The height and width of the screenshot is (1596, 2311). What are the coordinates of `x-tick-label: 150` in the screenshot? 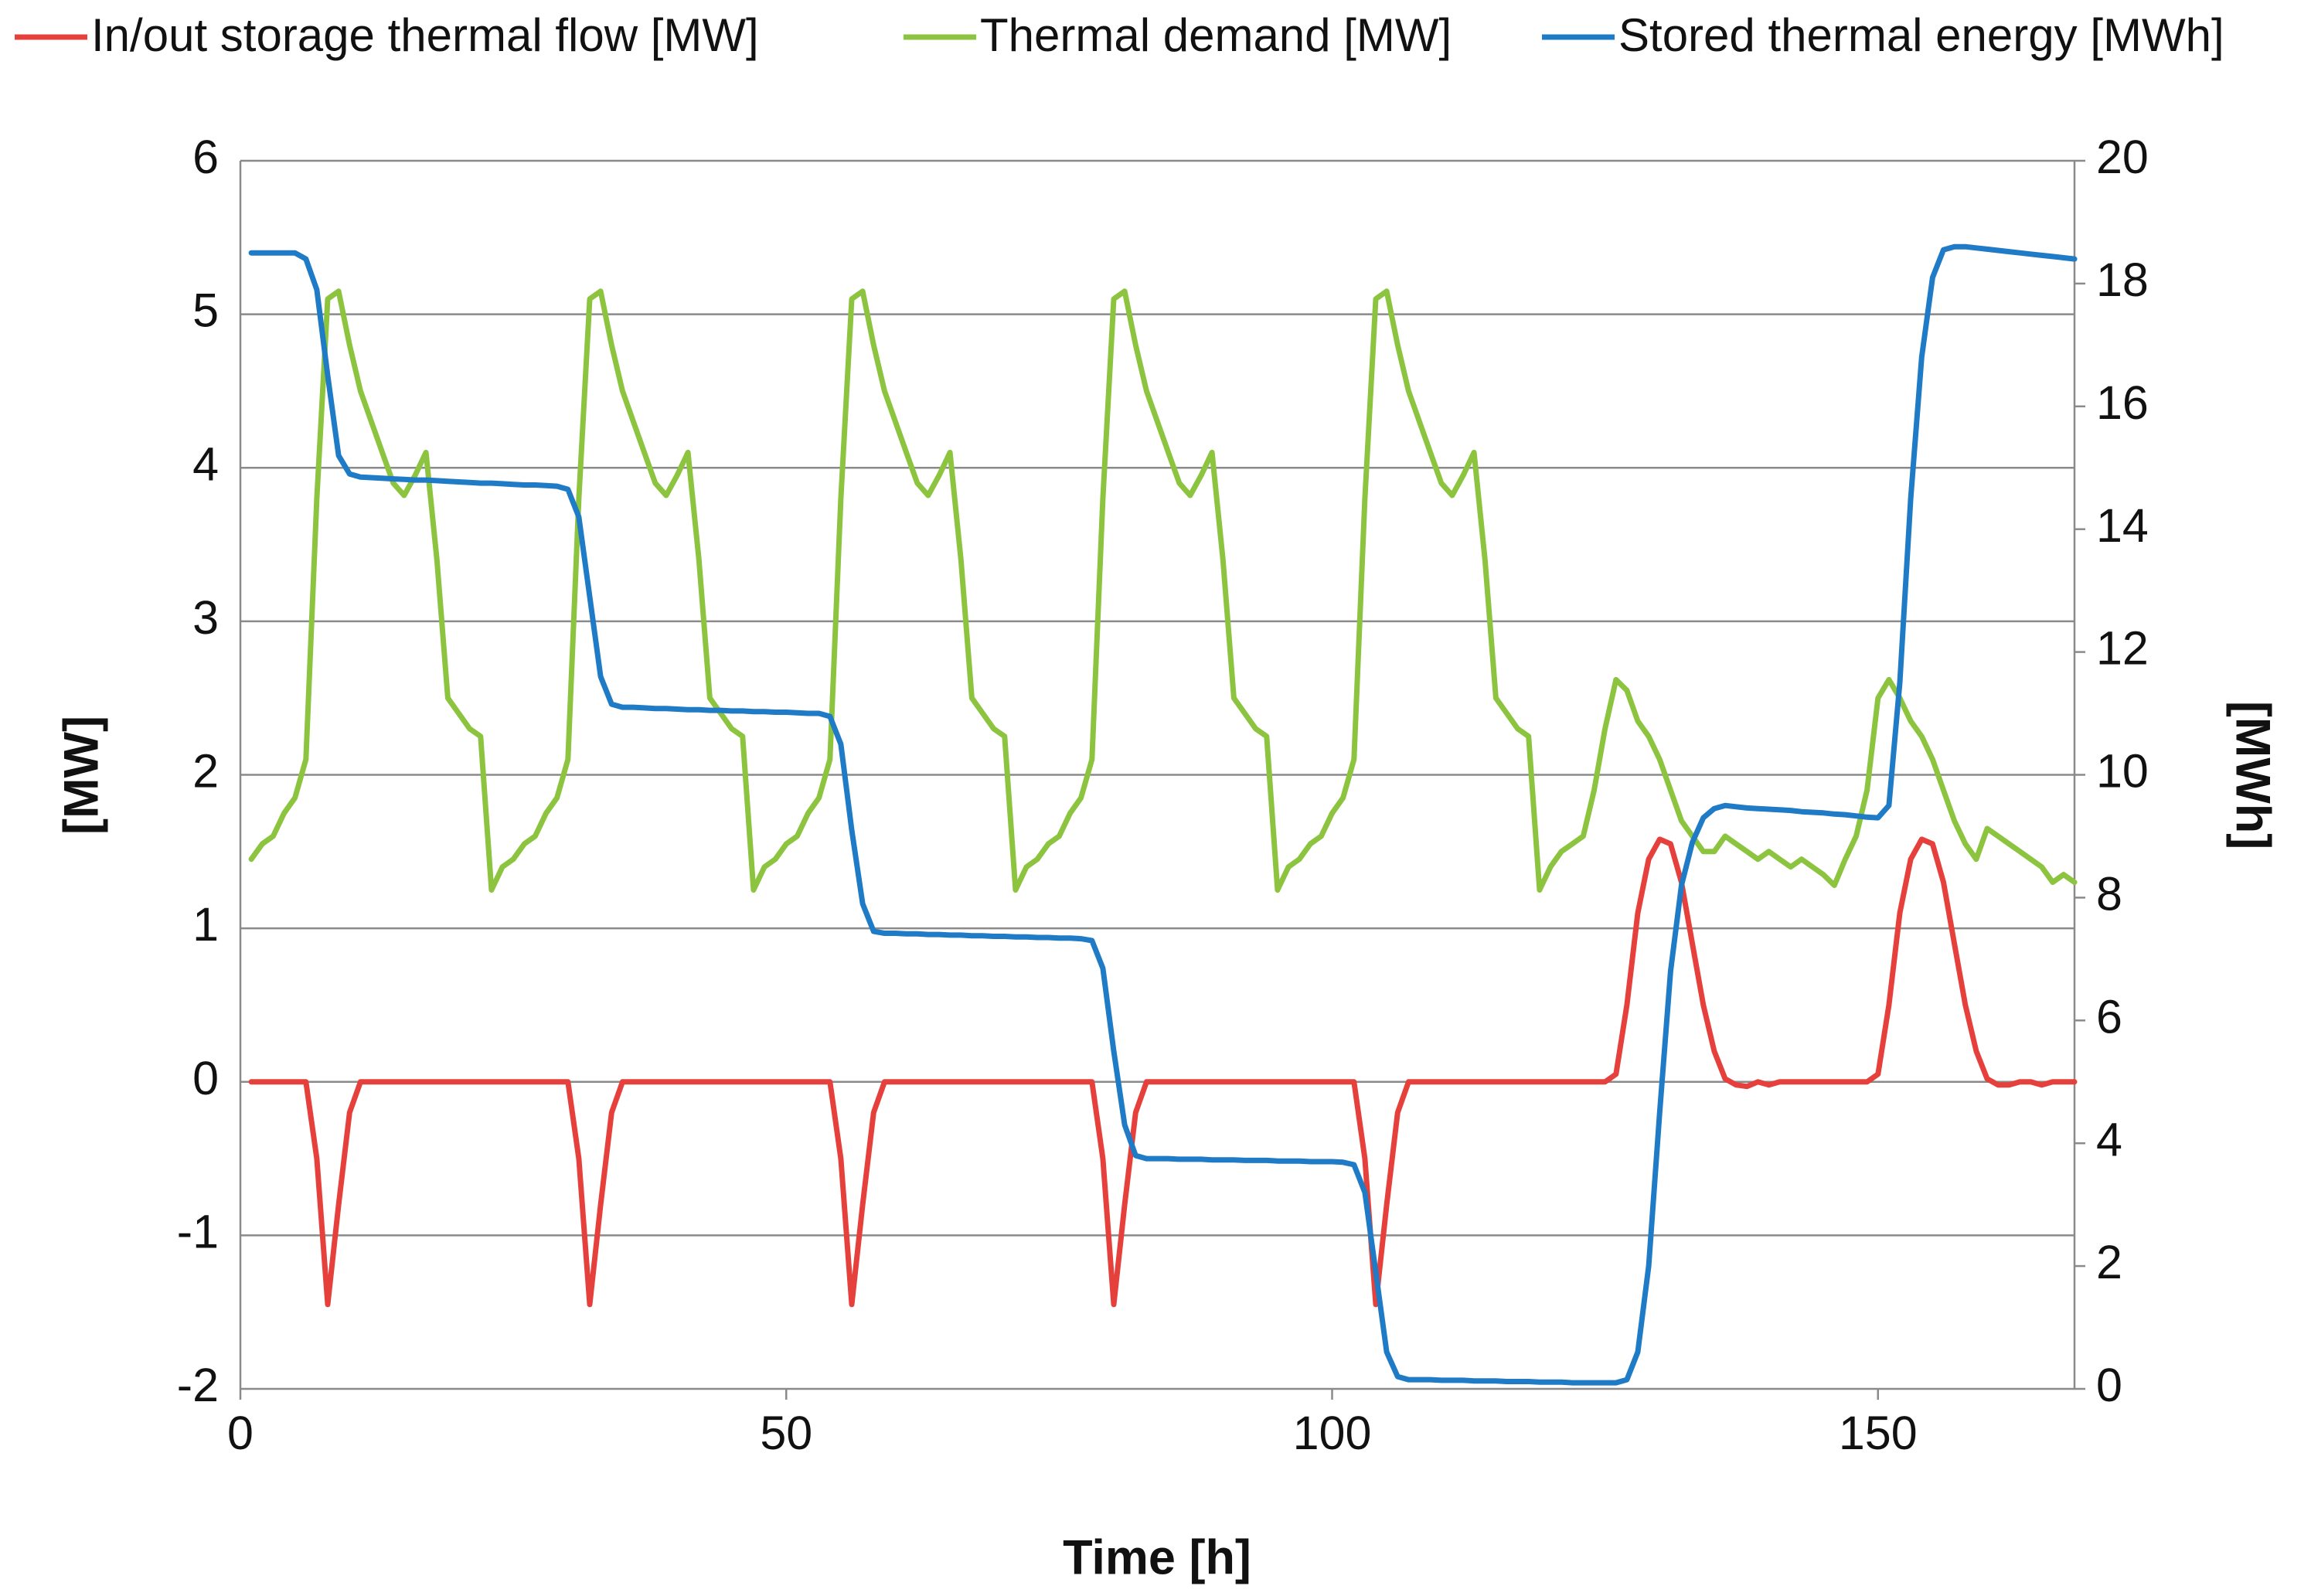 It's located at (1878, 1433).